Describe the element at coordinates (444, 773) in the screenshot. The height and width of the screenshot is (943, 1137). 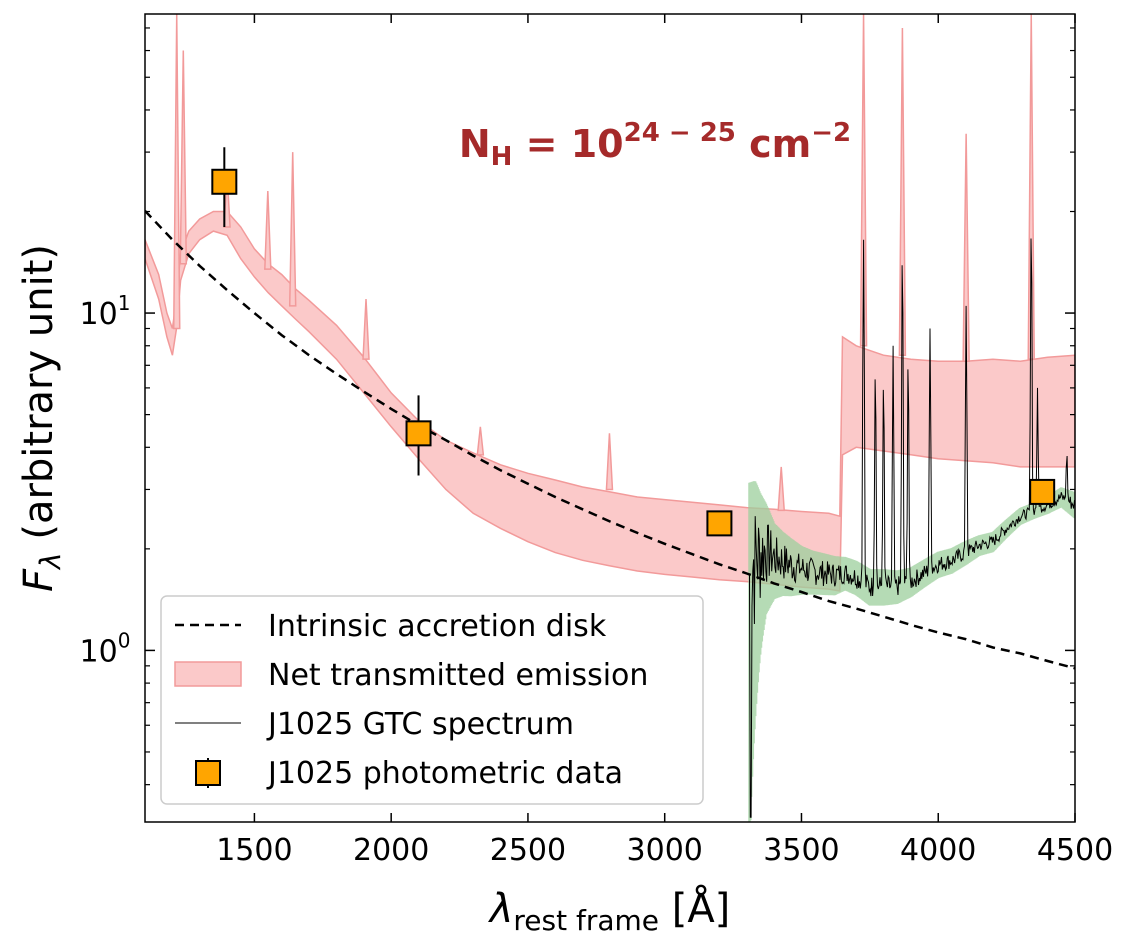
I see `legend-label-photometry: J1025 photometric data` at that location.